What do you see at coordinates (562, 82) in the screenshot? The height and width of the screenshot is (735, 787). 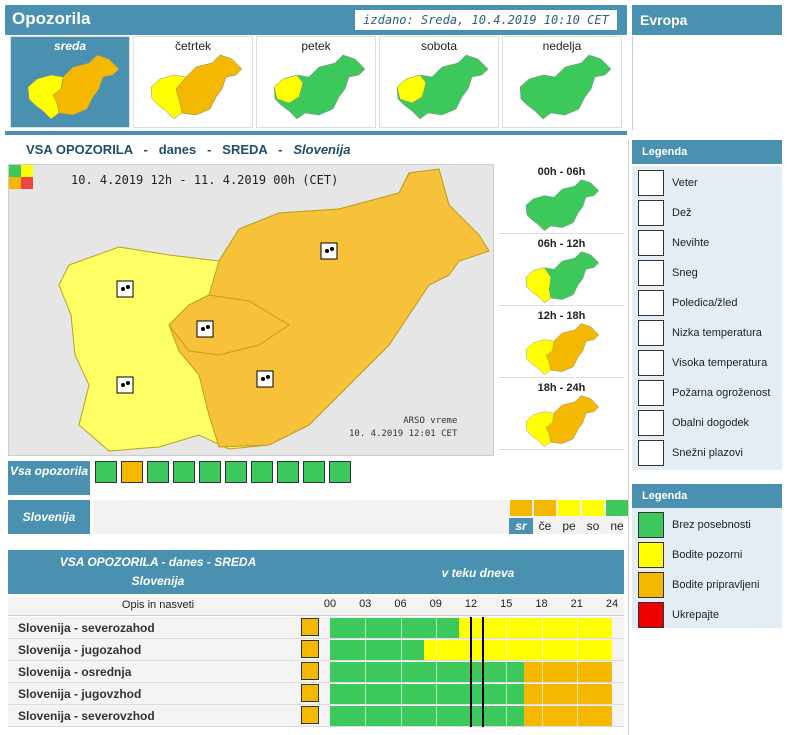 I see `day-tab-nedelja: nedelja` at bounding box center [562, 82].